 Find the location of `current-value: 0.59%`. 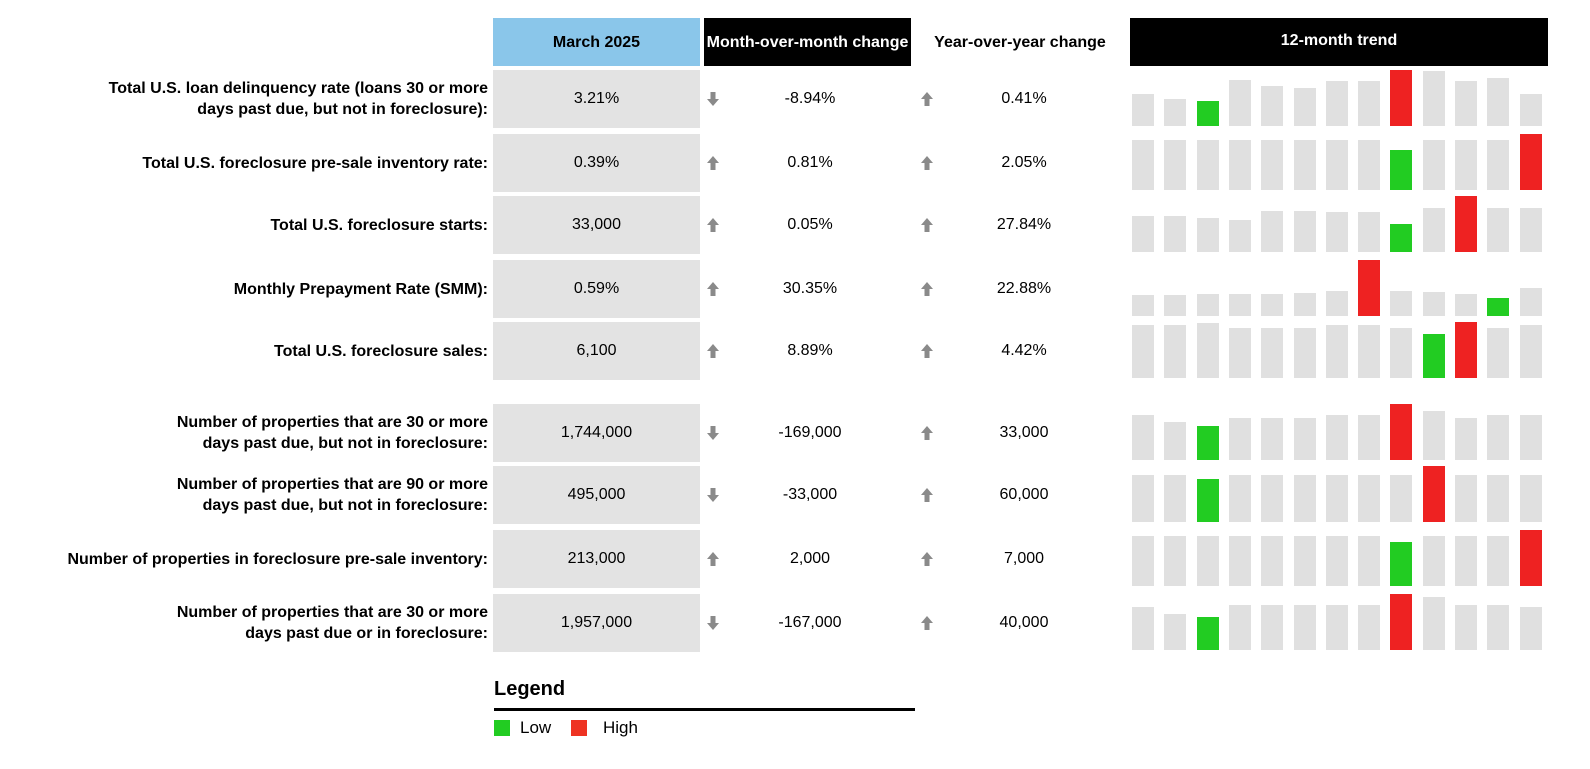

current-value: 0.59% is located at coordinates (596, 289).